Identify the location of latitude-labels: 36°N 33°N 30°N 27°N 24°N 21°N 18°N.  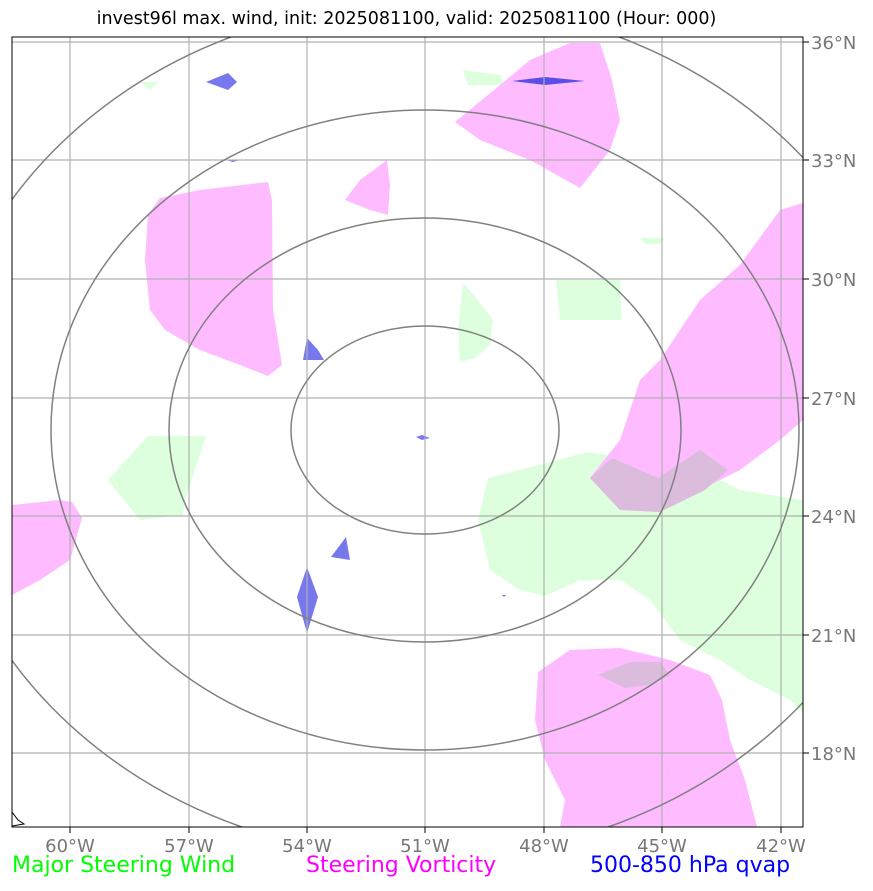
(833, 399).